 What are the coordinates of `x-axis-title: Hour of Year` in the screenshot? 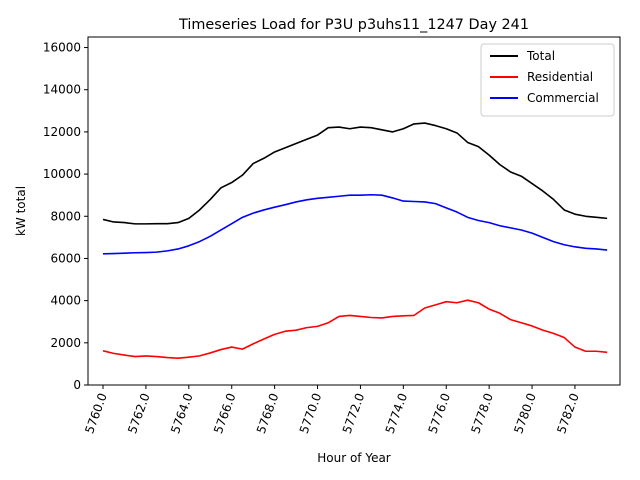 It's located at (354, 458).